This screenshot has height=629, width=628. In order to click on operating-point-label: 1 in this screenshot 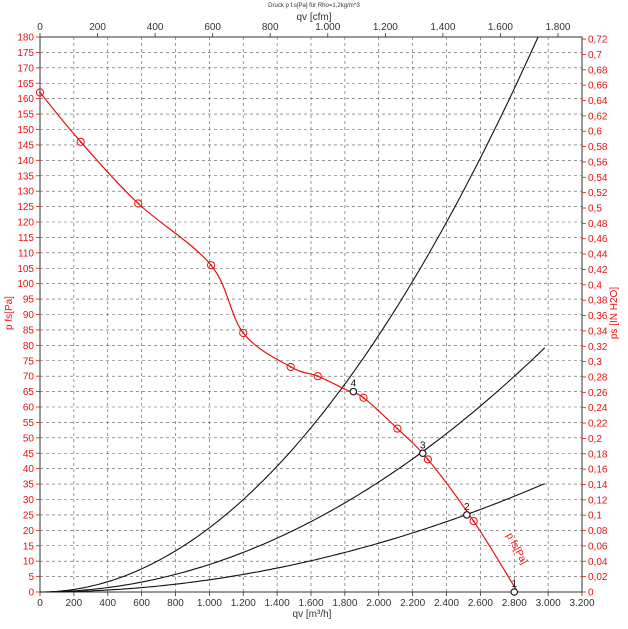, I will do `click(514, 584)`.